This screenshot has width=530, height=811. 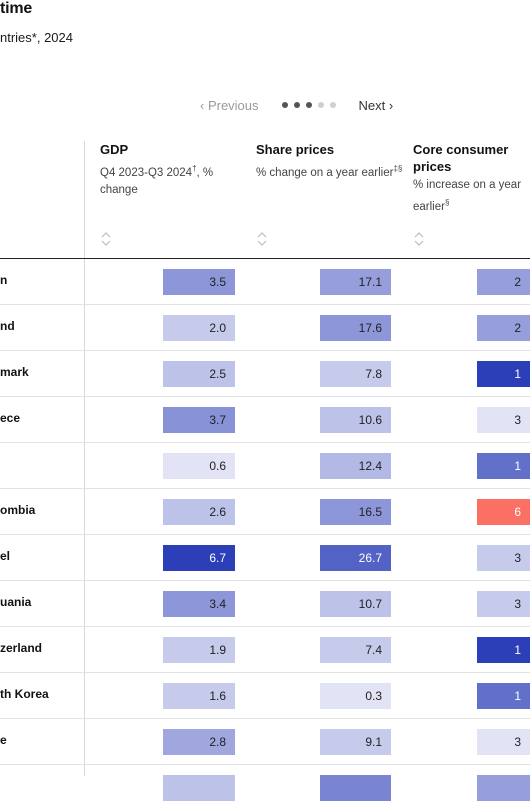 I want to click on country-label: nd, so click(x=7, y=326).